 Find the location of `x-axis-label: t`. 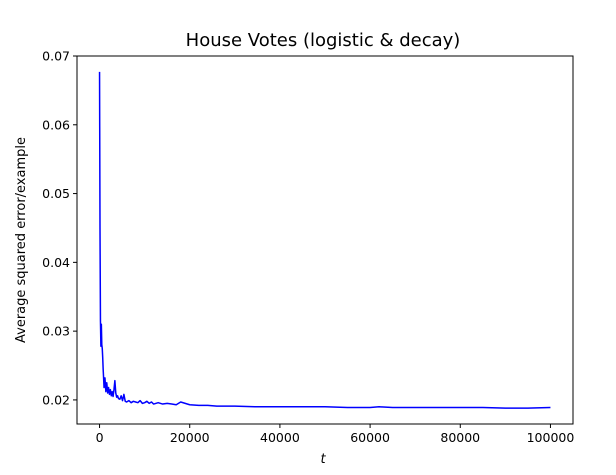

x-axis-label: t is located at coordinates (323, 459).